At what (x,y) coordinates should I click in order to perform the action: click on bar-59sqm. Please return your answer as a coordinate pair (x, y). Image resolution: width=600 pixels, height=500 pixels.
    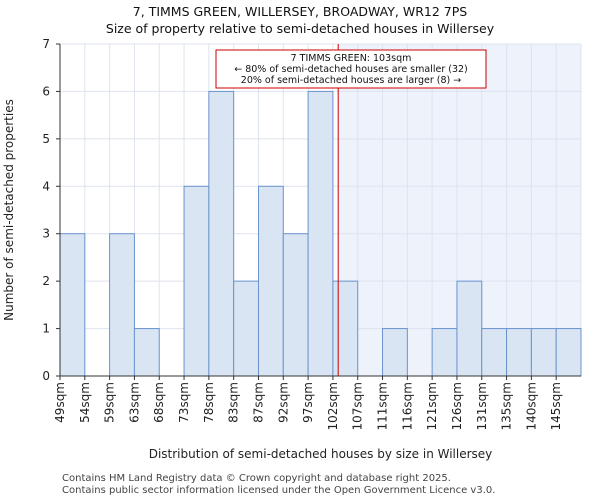
    Looking at the image, I should click on (122, 305).